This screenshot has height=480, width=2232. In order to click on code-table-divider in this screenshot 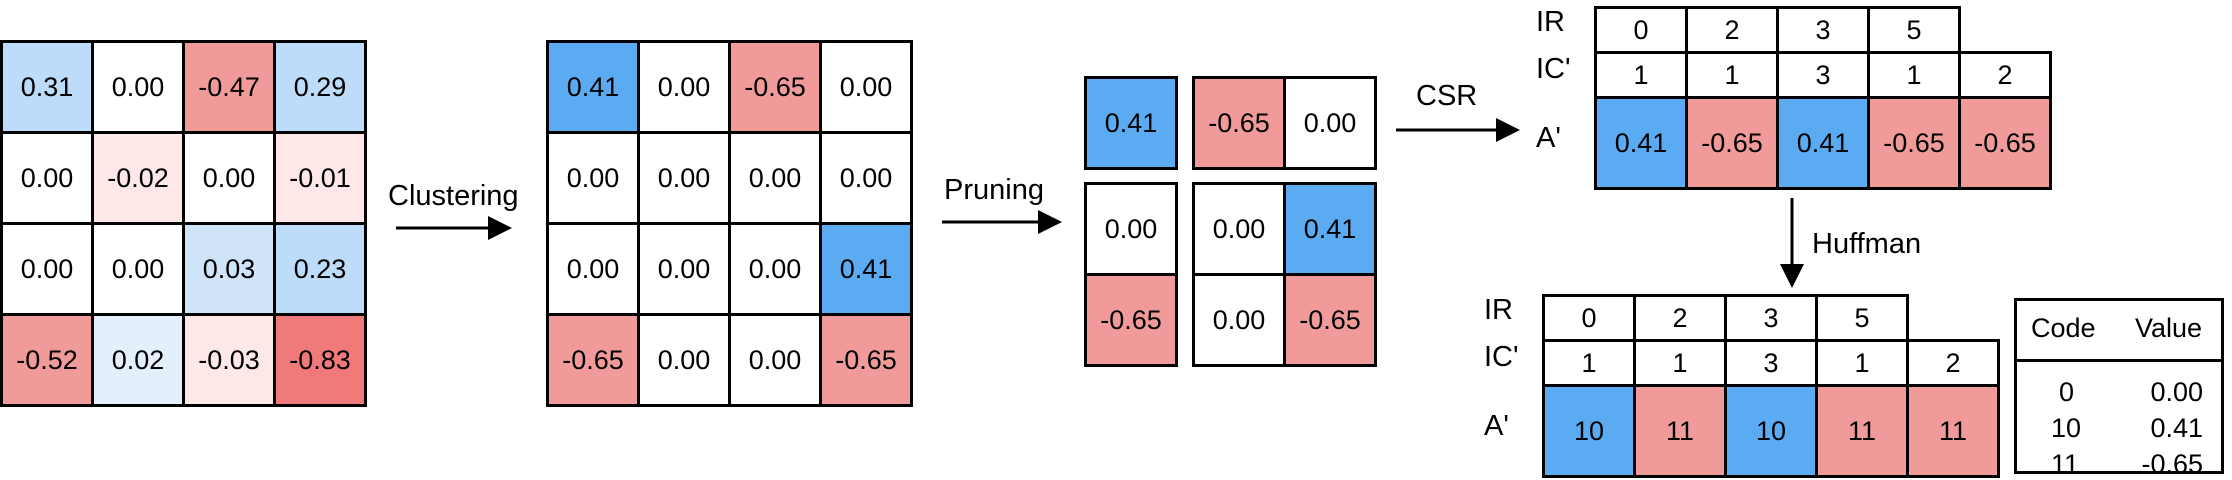, I will do `click(2119, 360)`.